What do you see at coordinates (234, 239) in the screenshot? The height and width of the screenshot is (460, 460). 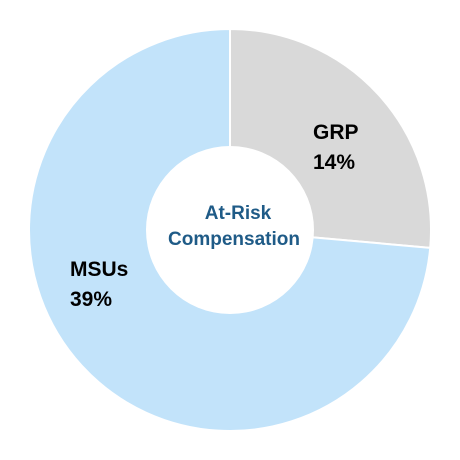 I see `center-title-line-2: Compensation` at bounding box center [234, 239].